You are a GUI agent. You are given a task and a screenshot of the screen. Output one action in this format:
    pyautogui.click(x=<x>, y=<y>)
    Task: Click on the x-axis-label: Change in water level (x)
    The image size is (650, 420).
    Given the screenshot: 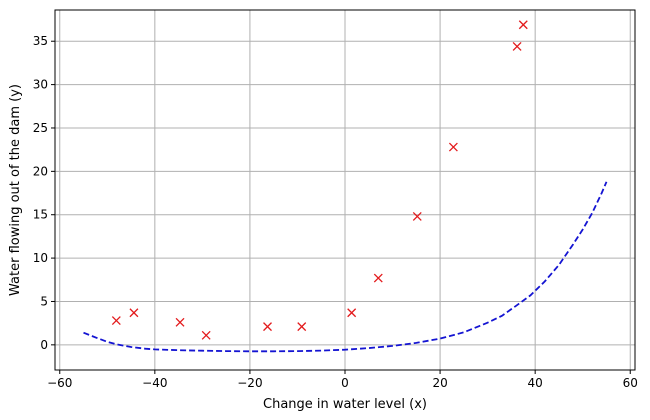 What is the action you would take?
    pyautogui.click(x=345, y=404)
    